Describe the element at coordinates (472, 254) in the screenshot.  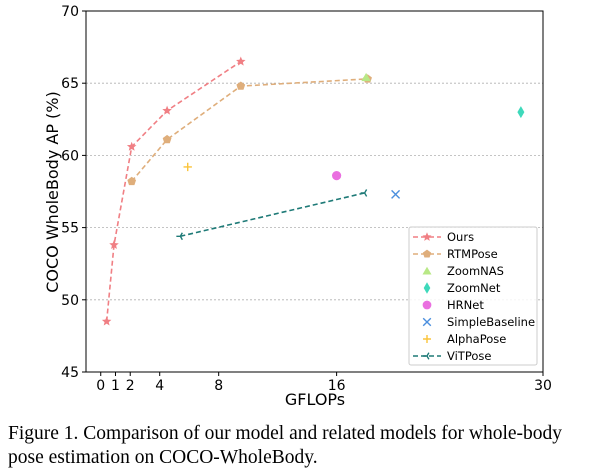
I see `legend-label-rtmpose: RTMPose` at that location.